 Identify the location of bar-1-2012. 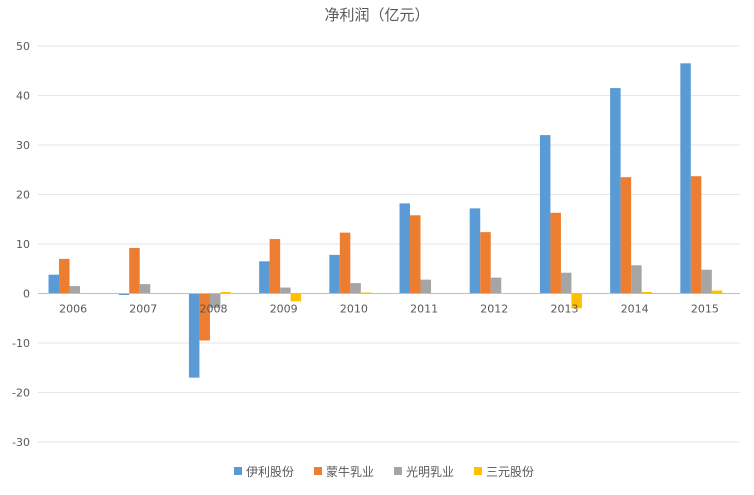
(475, 251).